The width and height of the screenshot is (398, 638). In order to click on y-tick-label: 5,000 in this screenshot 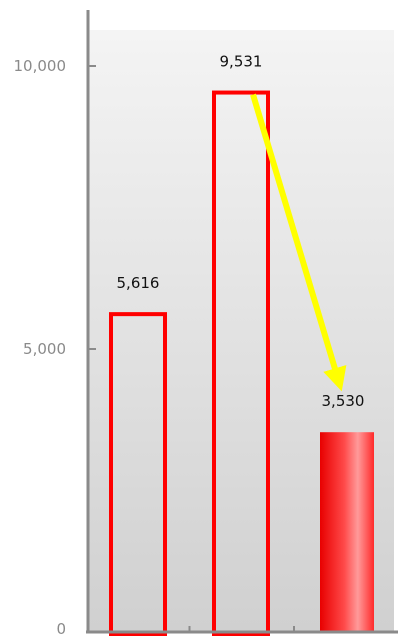, I will do `click(44, 349)`.